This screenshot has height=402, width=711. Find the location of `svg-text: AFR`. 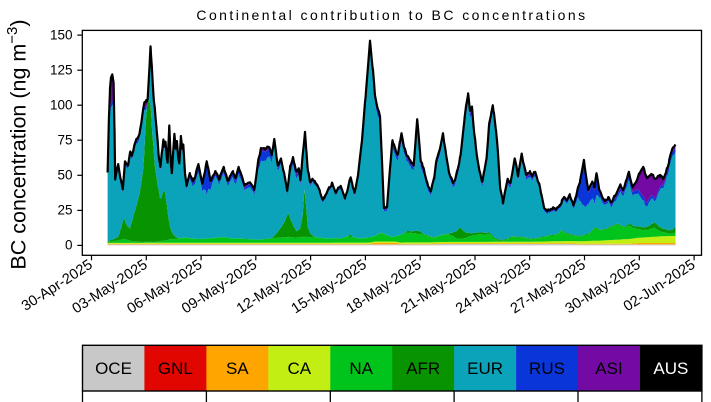

svg-text: AFR is located at coordinates (423, 368).